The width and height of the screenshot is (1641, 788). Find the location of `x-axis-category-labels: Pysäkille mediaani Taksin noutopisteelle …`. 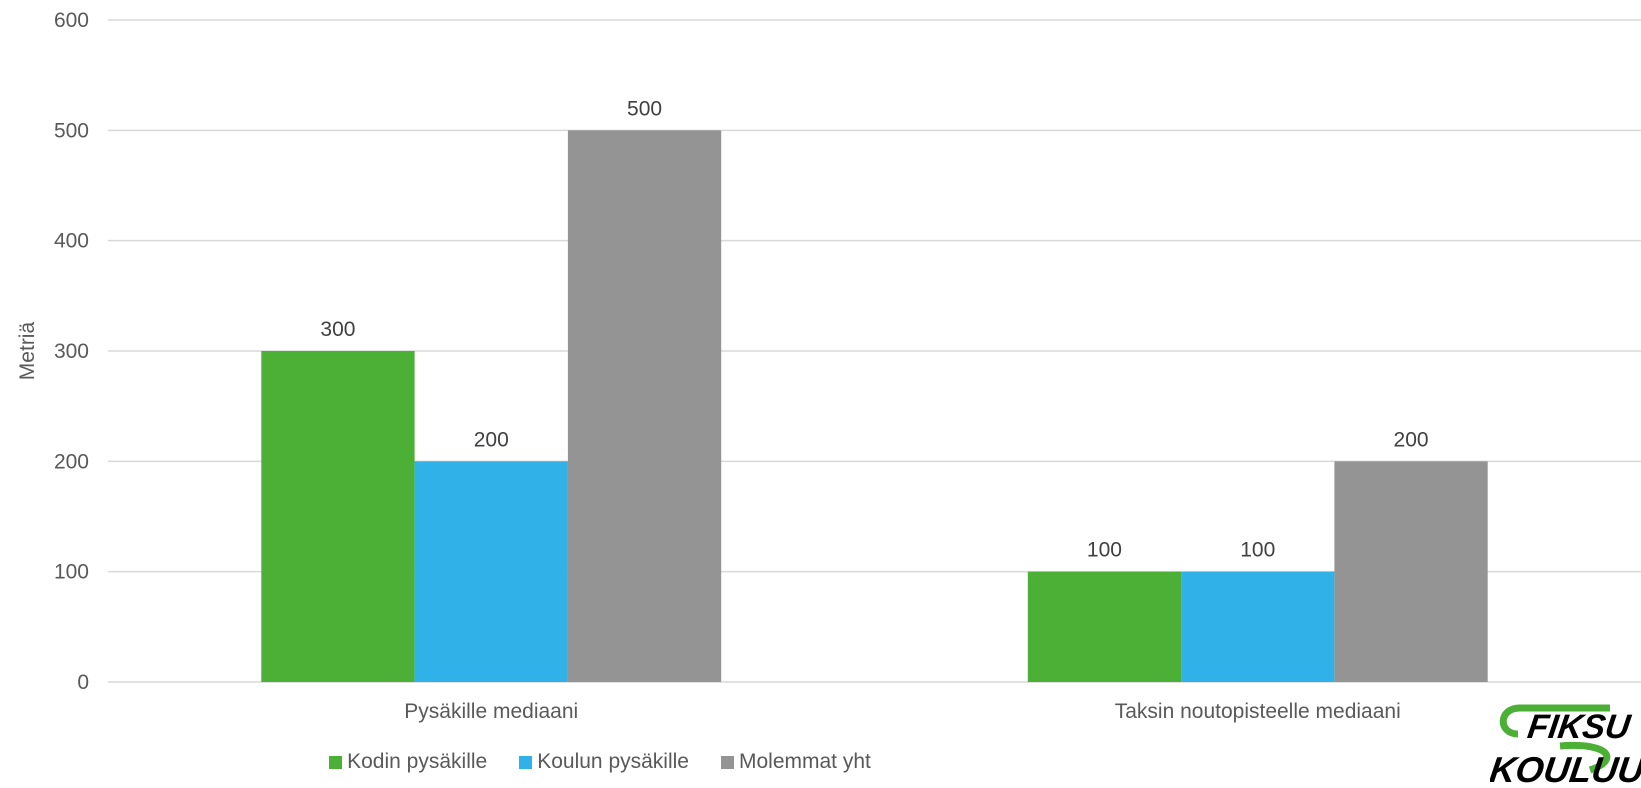

x-axis-category-labels: Pysäkille mediaani Taksin noutopisteelle … is located at coordinates (902, 711).